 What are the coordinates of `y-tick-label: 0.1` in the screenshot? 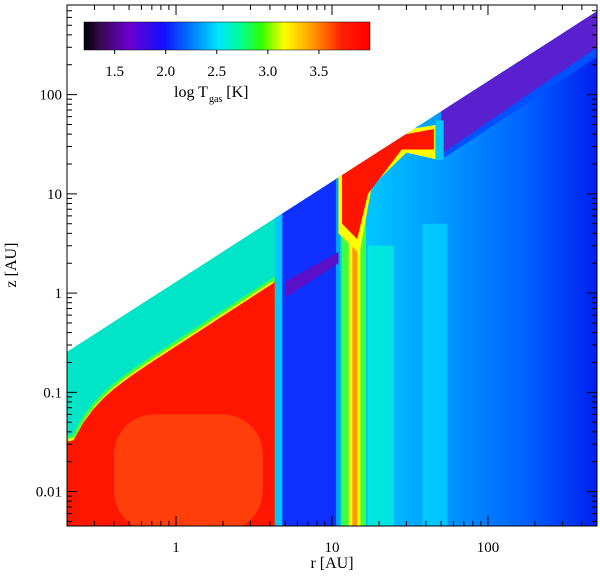 It's located at (52, 393).